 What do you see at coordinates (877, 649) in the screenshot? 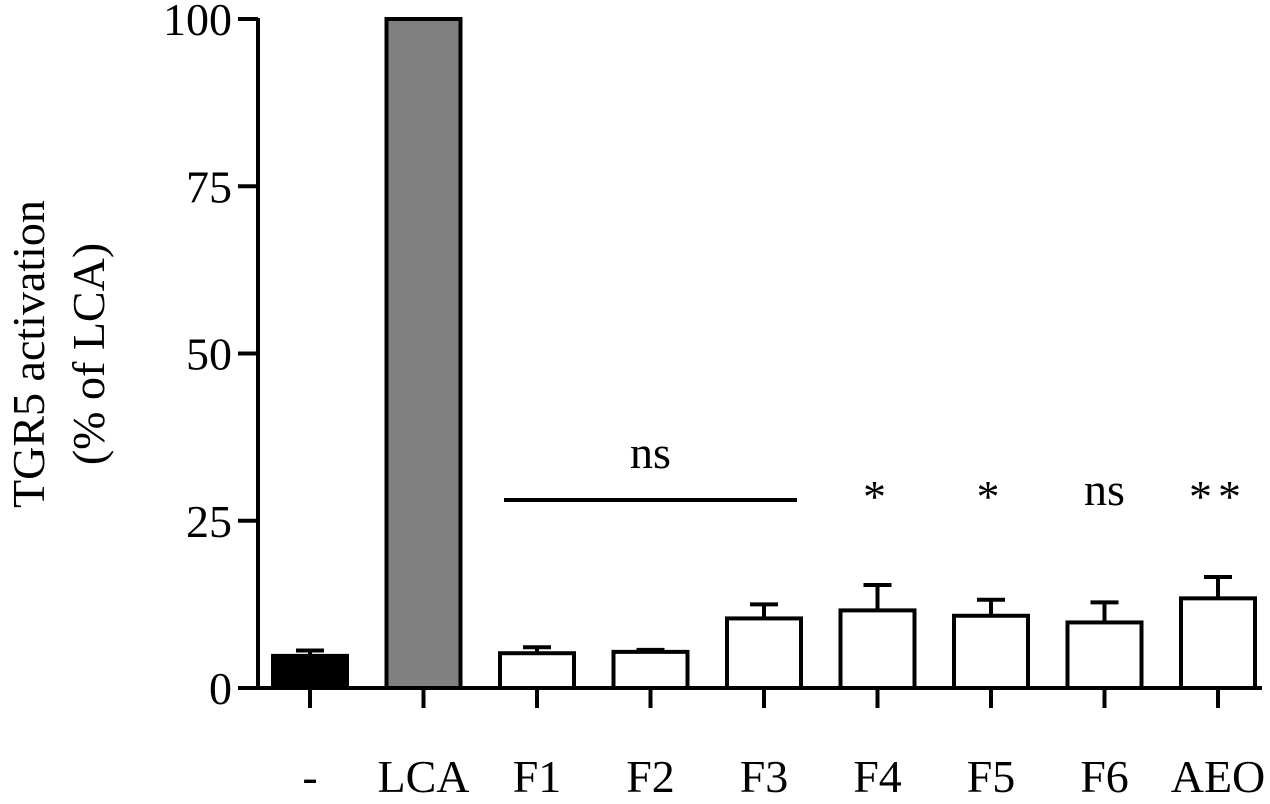
I see `bar-f4` at bounding box center [877, 649].